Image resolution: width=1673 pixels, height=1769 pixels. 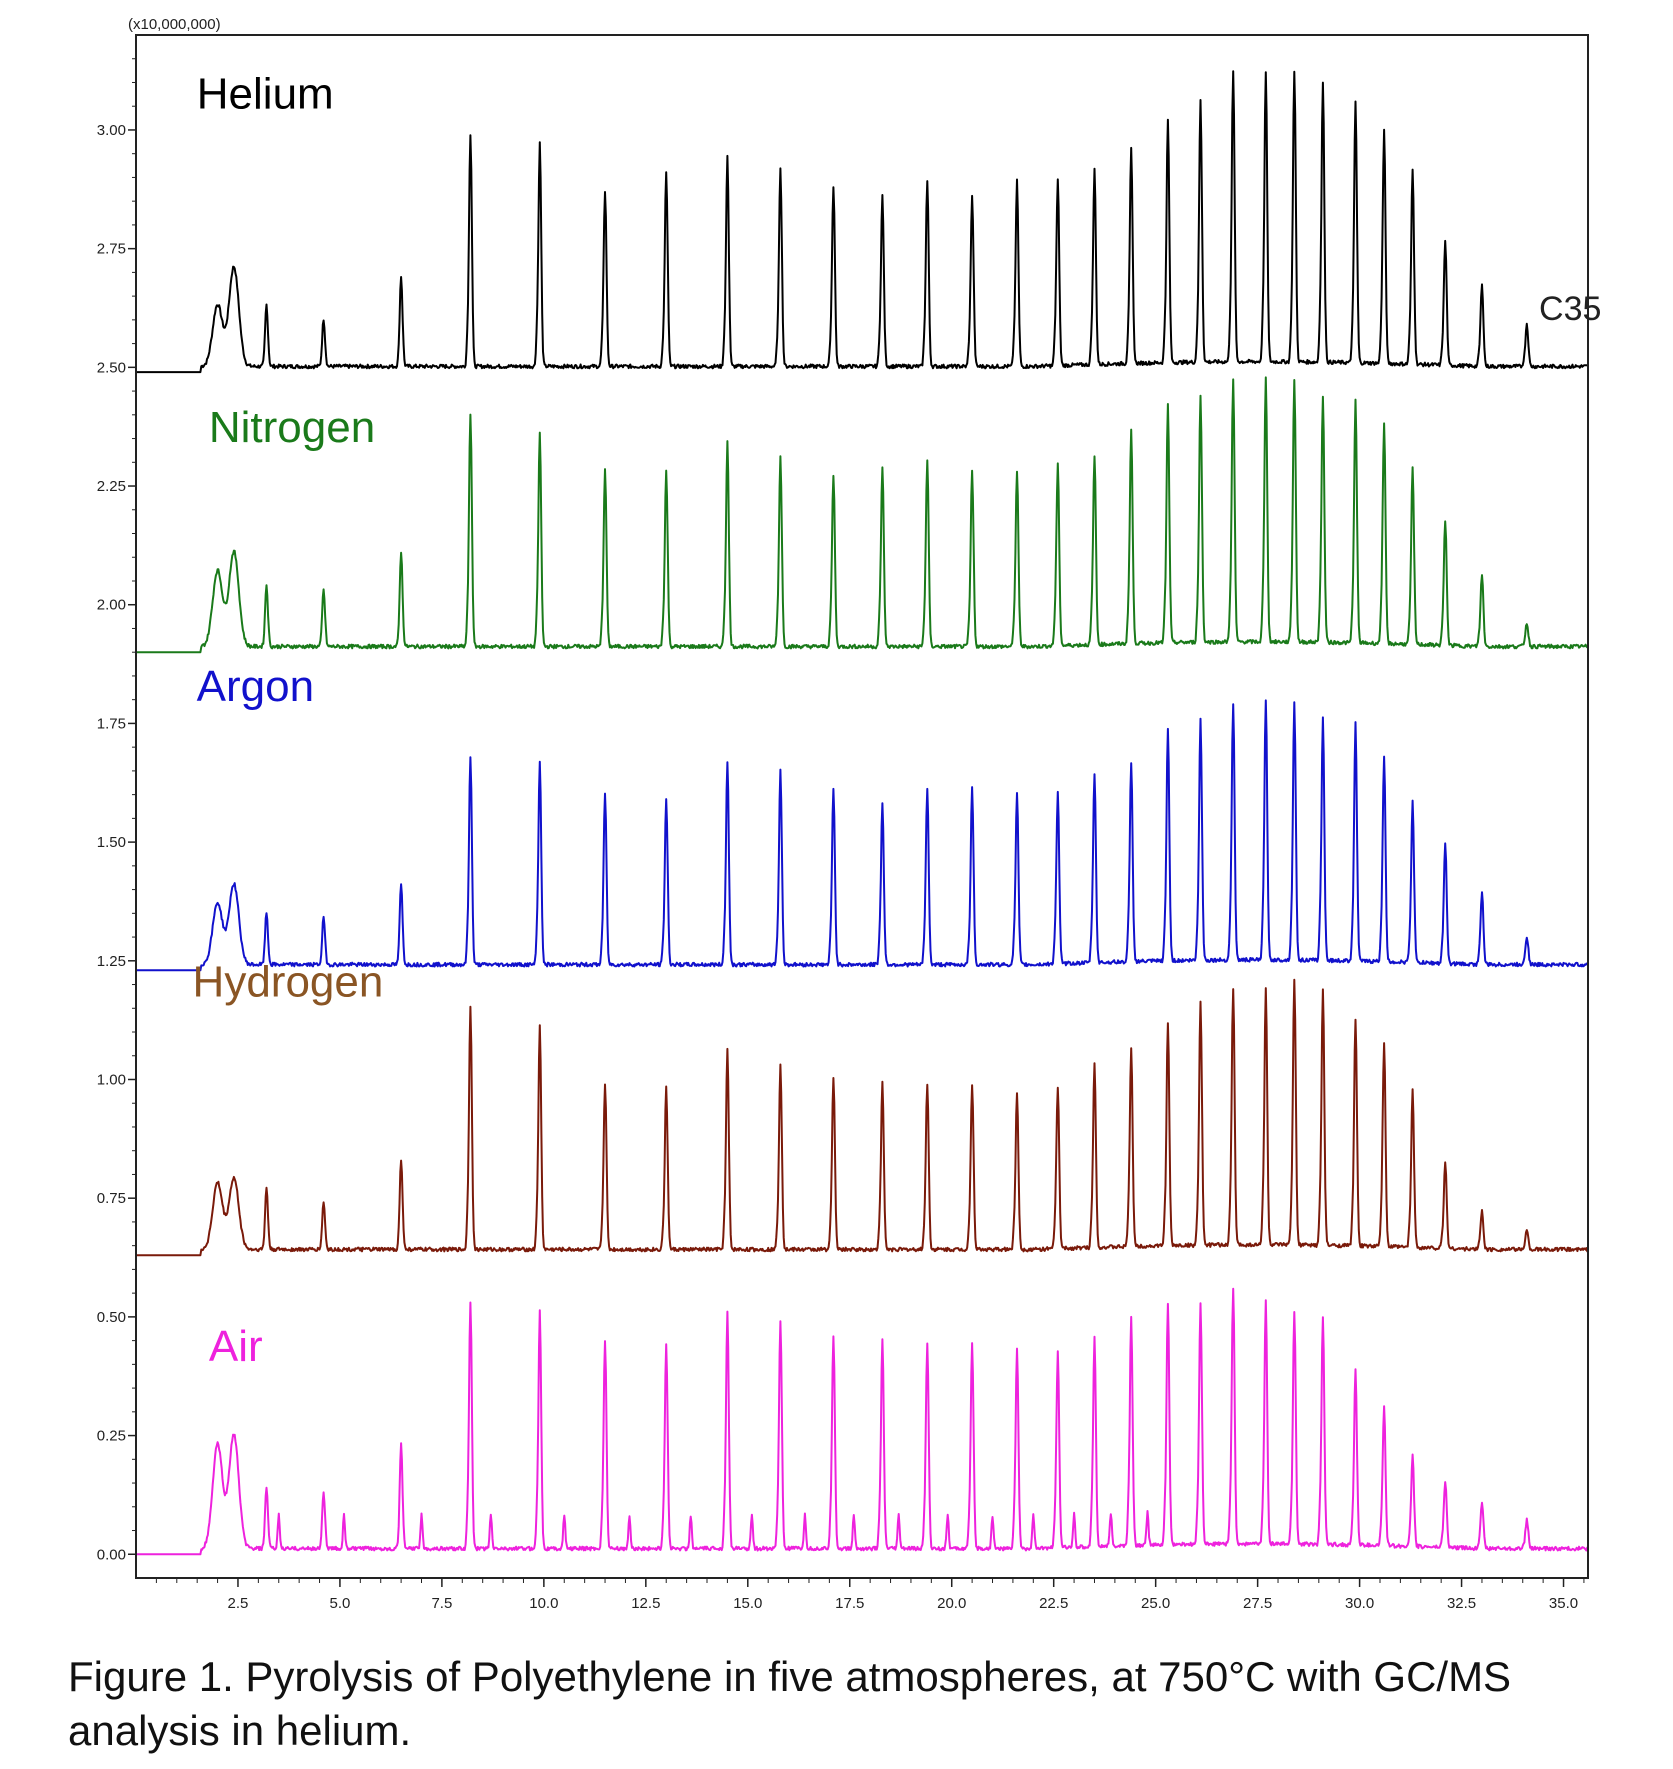 I want to click on series-label-nitrogen: Nitrogen, so click(x=292, y=427).